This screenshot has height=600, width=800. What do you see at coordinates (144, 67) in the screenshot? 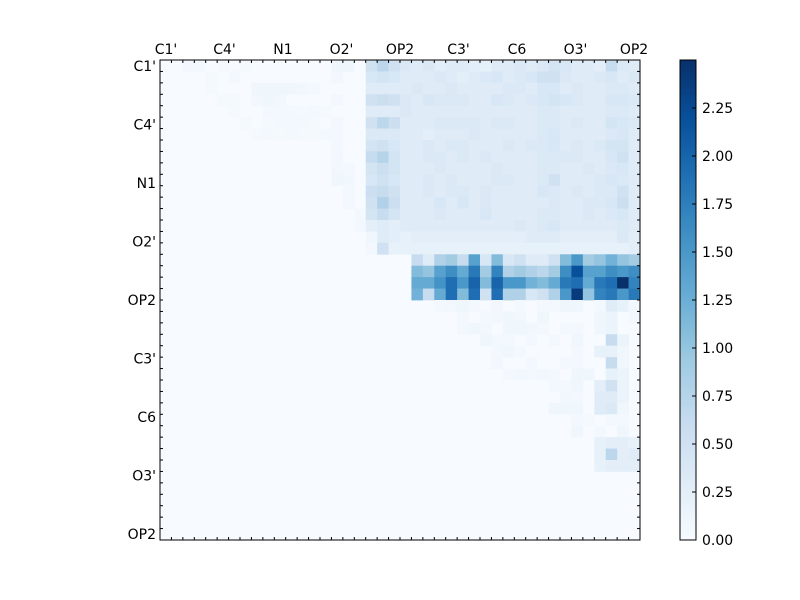
I see `y-tick-label: C1'` at bounding box center [144, 67].